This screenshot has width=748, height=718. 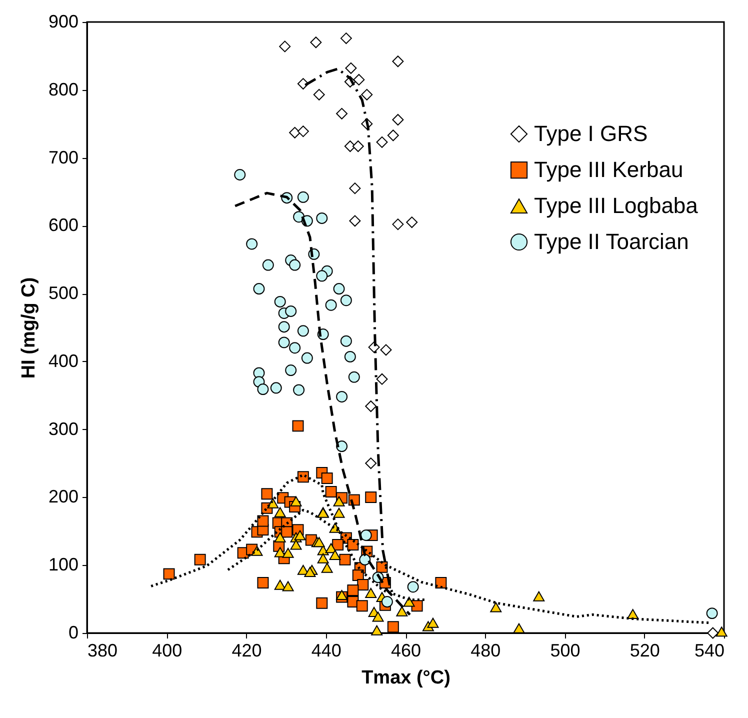 I want to click on y-tick-label: 400, so click(x=63, y=360).